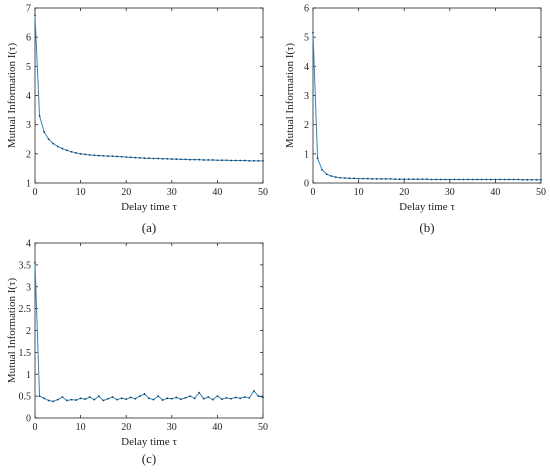 This screenshot has width=550, height=472. What do you see at coordinates (149, 458) in the screenshot?
I see `subplot-caption: (c)` at bounding box center [149, 458].